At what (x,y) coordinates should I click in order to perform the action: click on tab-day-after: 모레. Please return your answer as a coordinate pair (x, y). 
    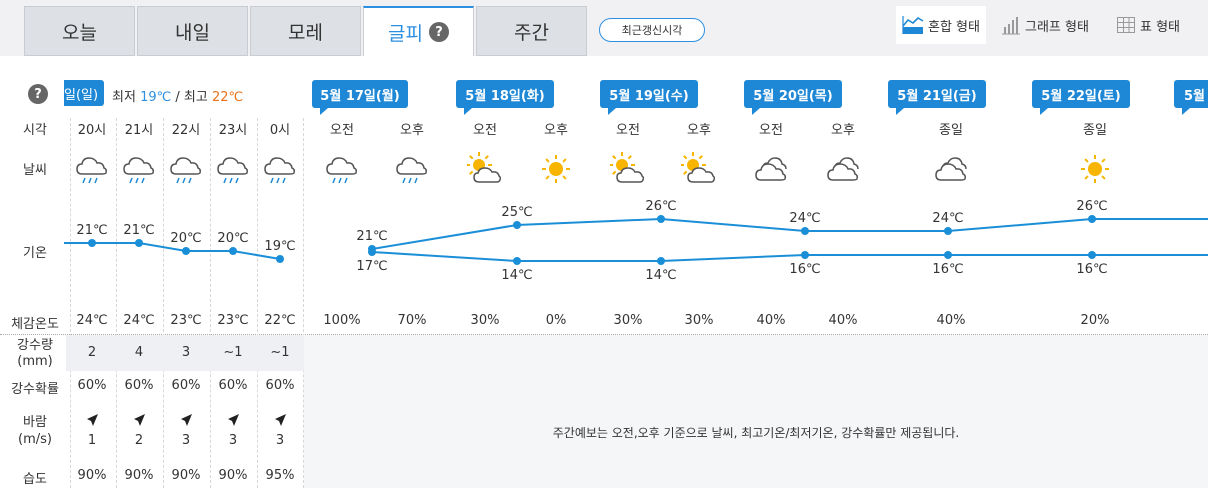
    Looking at the image, I should click on (305, 31).